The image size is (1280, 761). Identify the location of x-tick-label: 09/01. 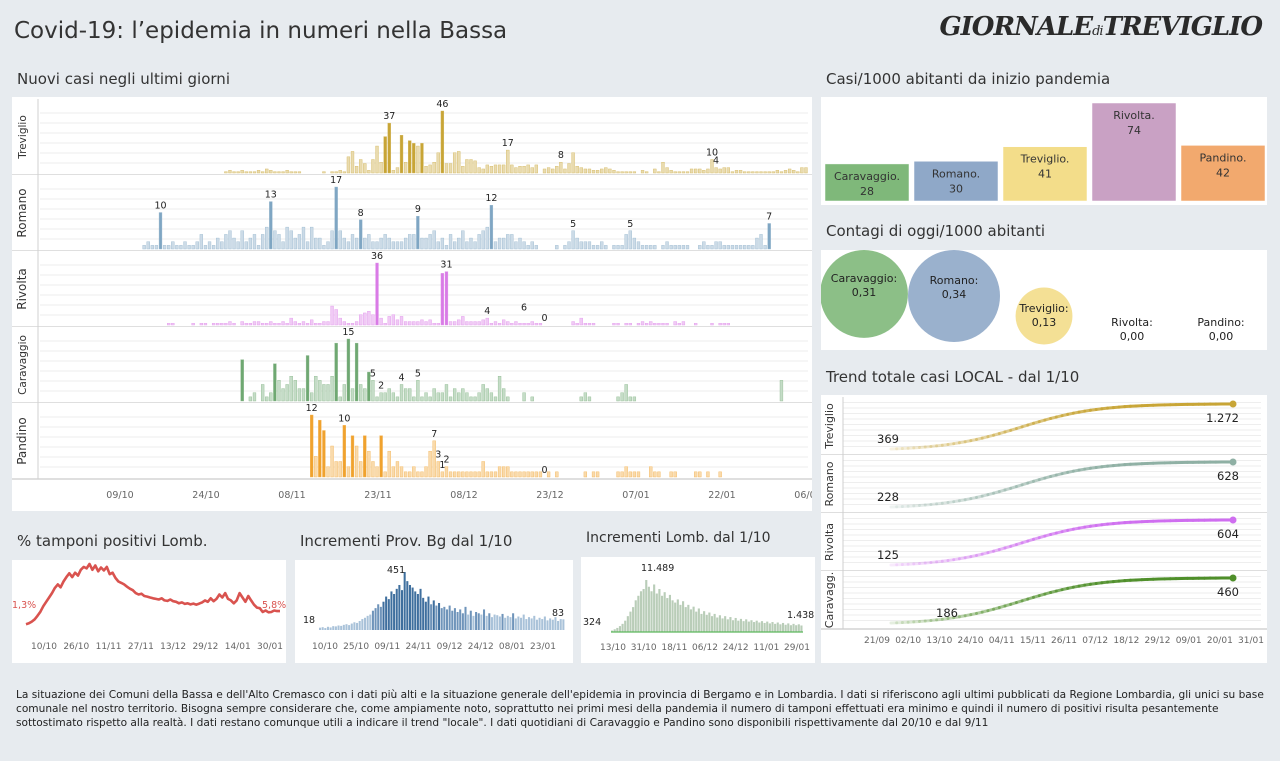
(1189, 641).